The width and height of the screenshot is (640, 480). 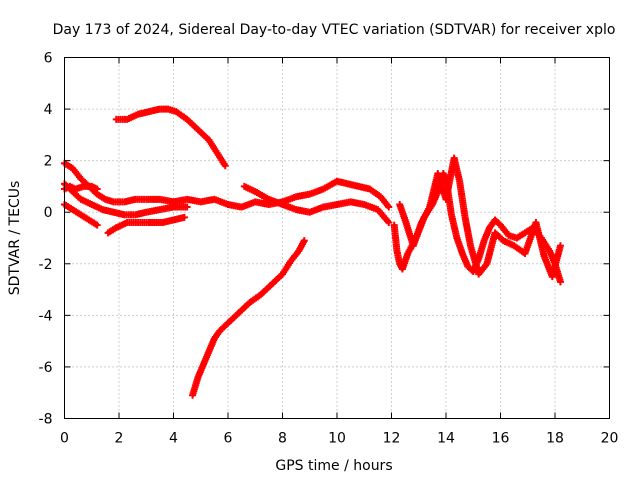 What do you see at coordinates (610, 439) in the screenshot?
I see `x-tick-label: 20` at bounding box center [610, 439].